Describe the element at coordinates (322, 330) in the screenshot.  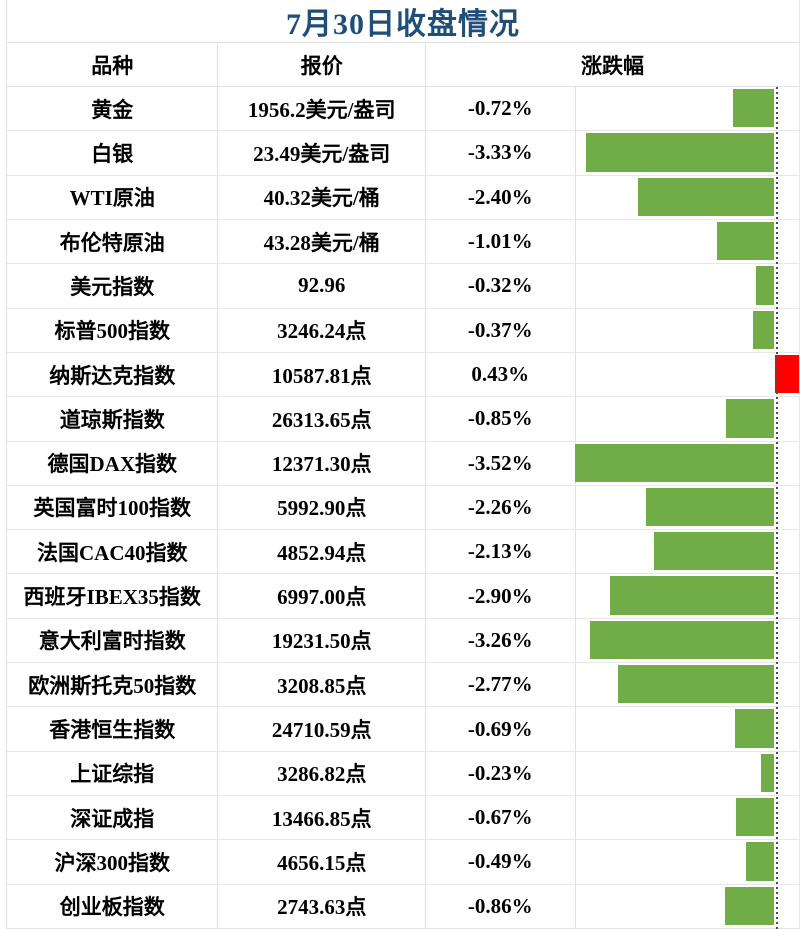
I see `quote-cell: 3246.24点` at that location.